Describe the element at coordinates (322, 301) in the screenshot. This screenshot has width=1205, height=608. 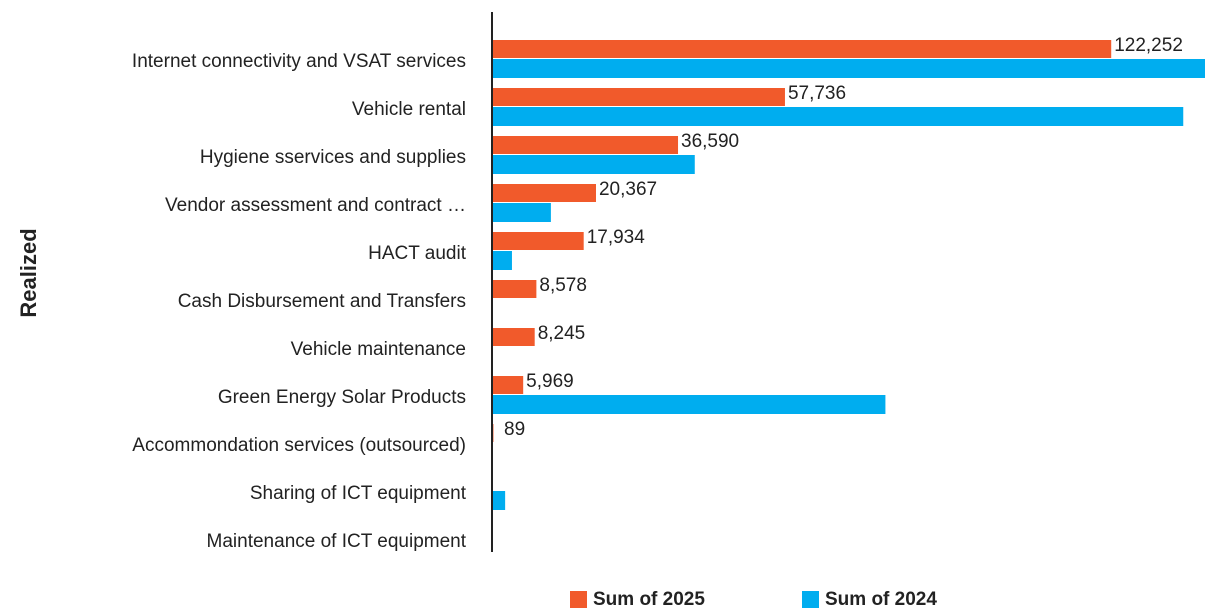
I see `category-label: Cash Disbursement and Transfers` at that location.